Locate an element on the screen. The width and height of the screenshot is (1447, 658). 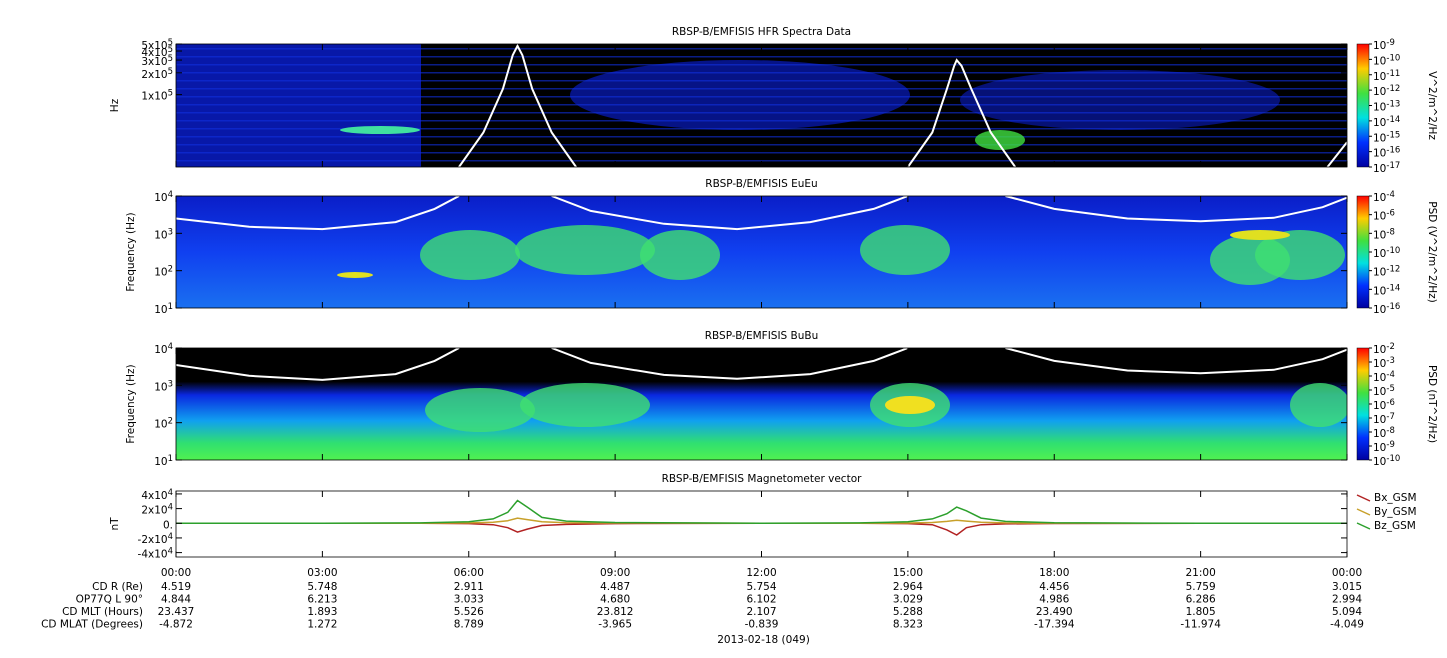
legend-label: Bx_GSM is located at coordinates (1395, 498).